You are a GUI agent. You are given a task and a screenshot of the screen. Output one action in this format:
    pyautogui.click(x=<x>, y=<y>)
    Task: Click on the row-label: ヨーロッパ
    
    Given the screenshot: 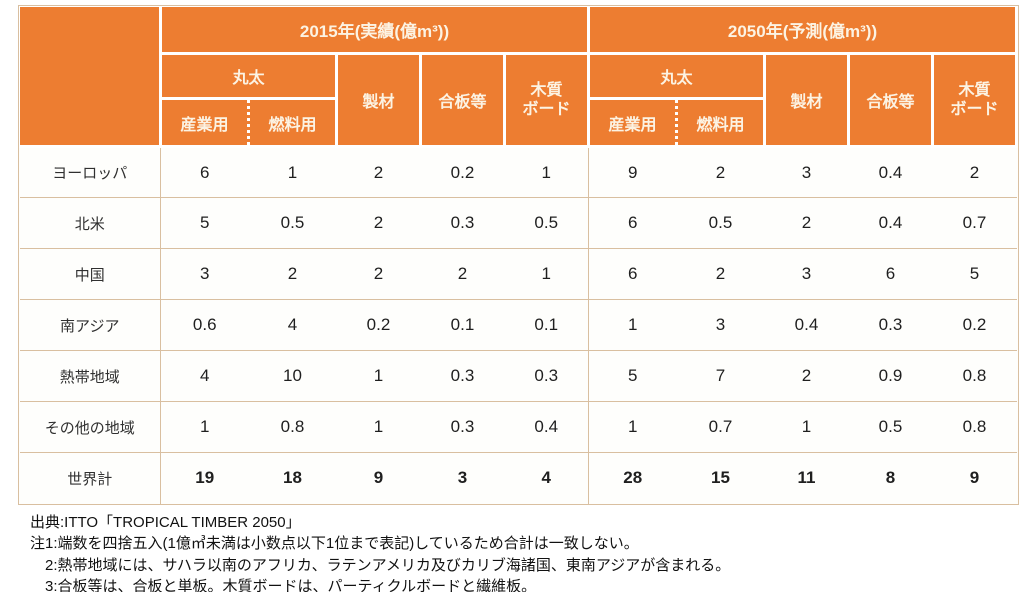 What is the action you would take?
    pyautogui.click(x=90, y=172)
    